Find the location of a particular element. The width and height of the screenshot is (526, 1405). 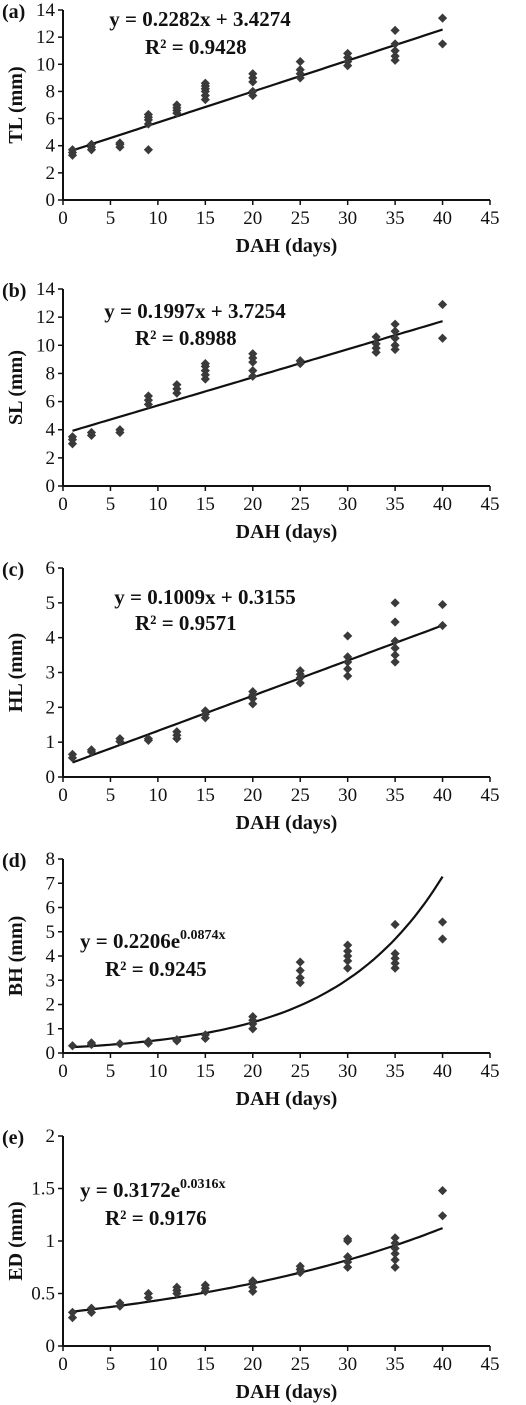

y-tick-label: 4 is located at coordinates (51, 146).